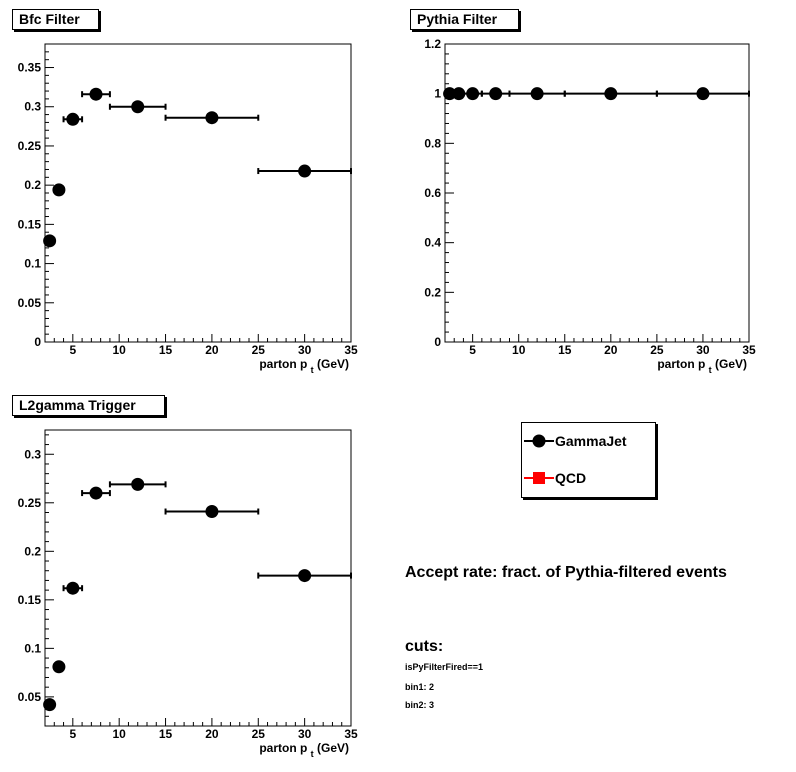  What do you see at coordinates (587, 478) in the screenshot?
I see `legend-entry-qcd: QCD` at bounding box center [587, 478].